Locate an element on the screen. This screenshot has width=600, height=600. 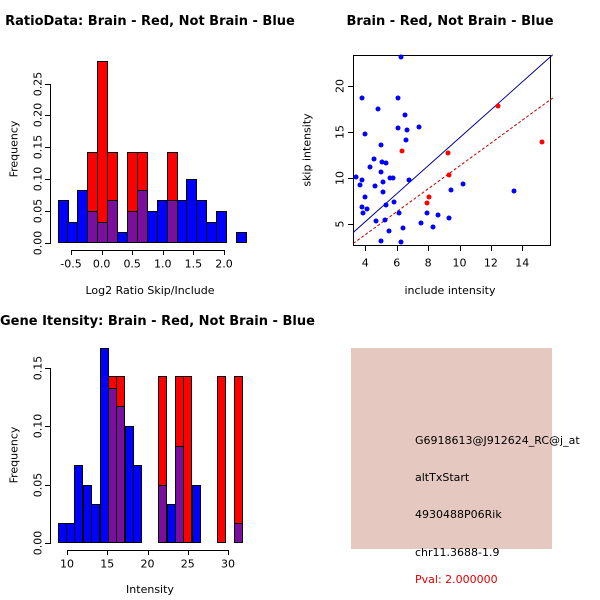
y-tick-label: 0.10 is located at coordinates (38, 179).